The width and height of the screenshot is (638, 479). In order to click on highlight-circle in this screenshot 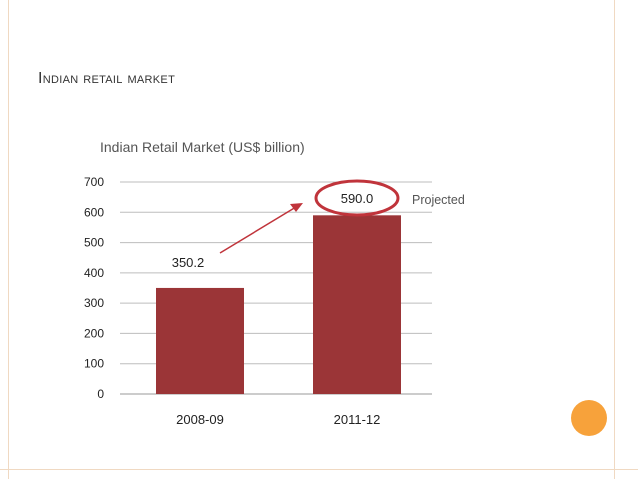, I will do `click(357, 198)`.